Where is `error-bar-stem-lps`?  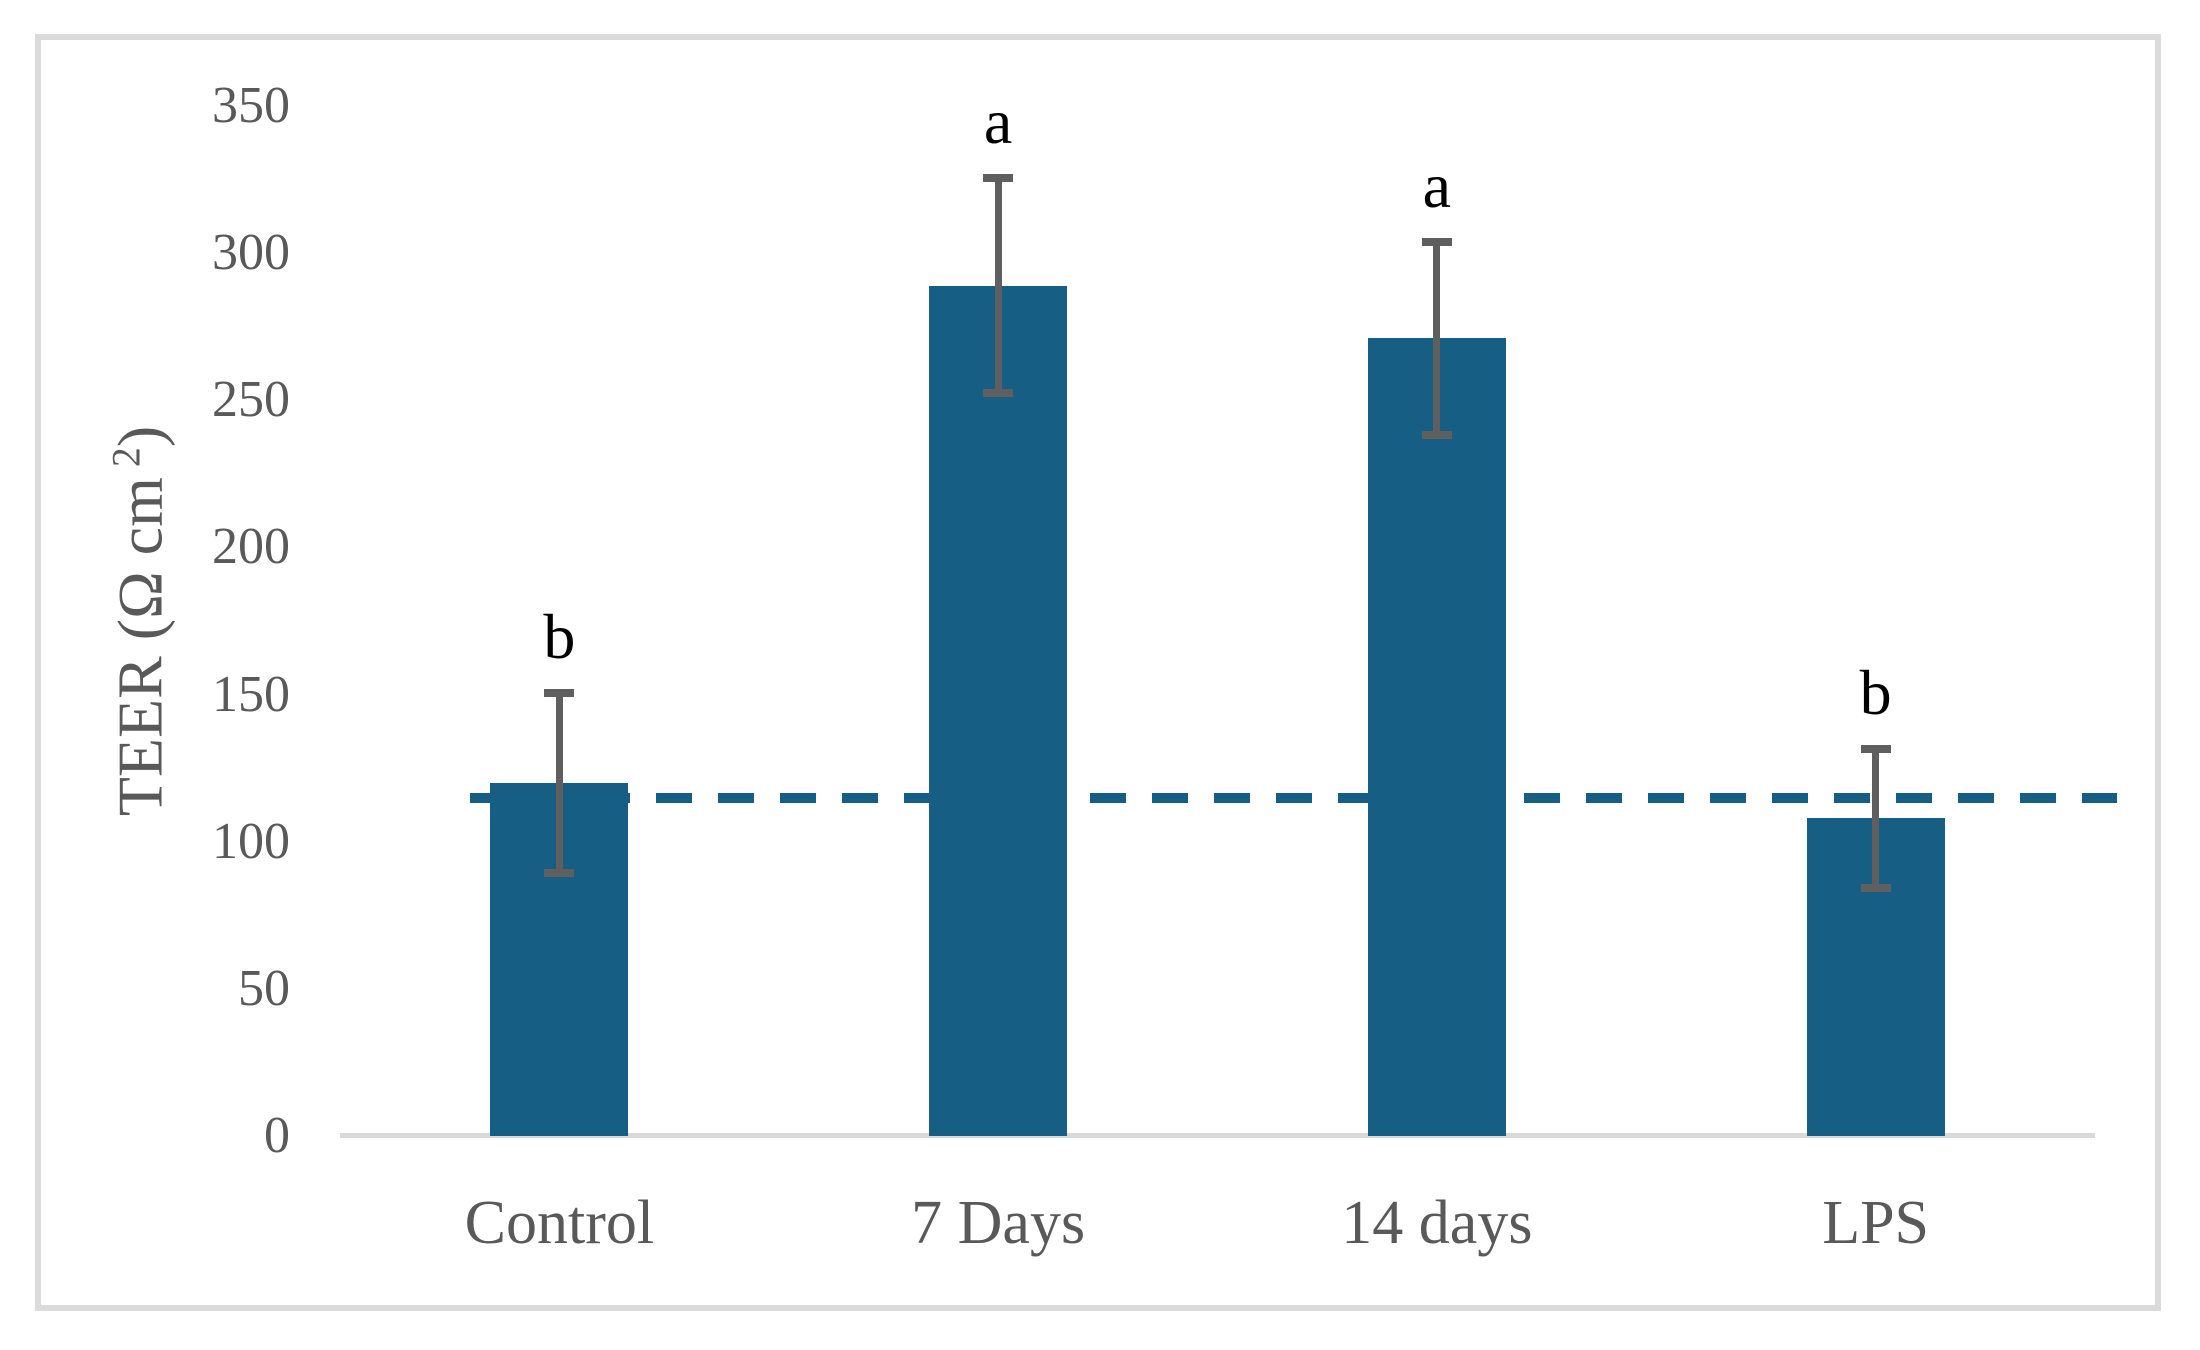
error-bar-stem-lps is located at coordinates (1876, 818).